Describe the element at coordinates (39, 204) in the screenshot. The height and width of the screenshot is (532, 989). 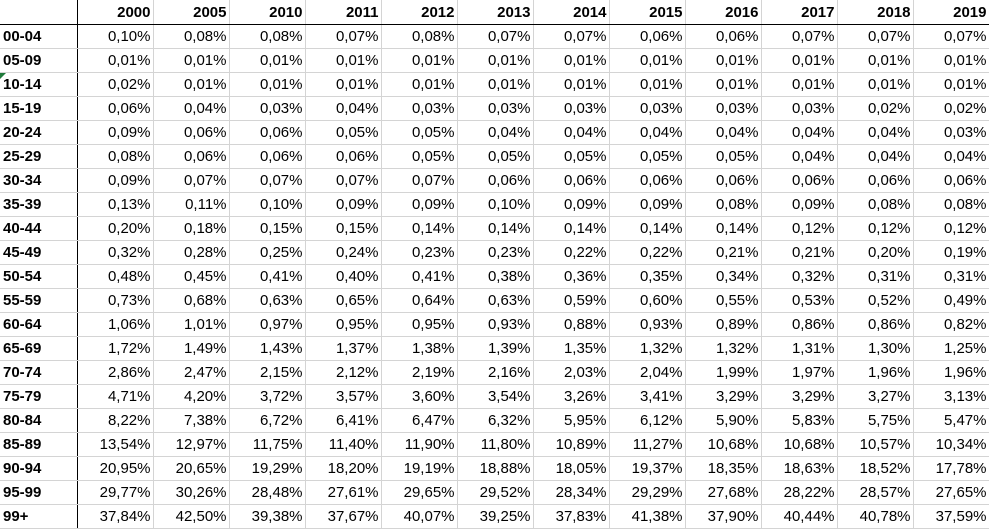
I see `row-label-35-39: 35-39` at that location.